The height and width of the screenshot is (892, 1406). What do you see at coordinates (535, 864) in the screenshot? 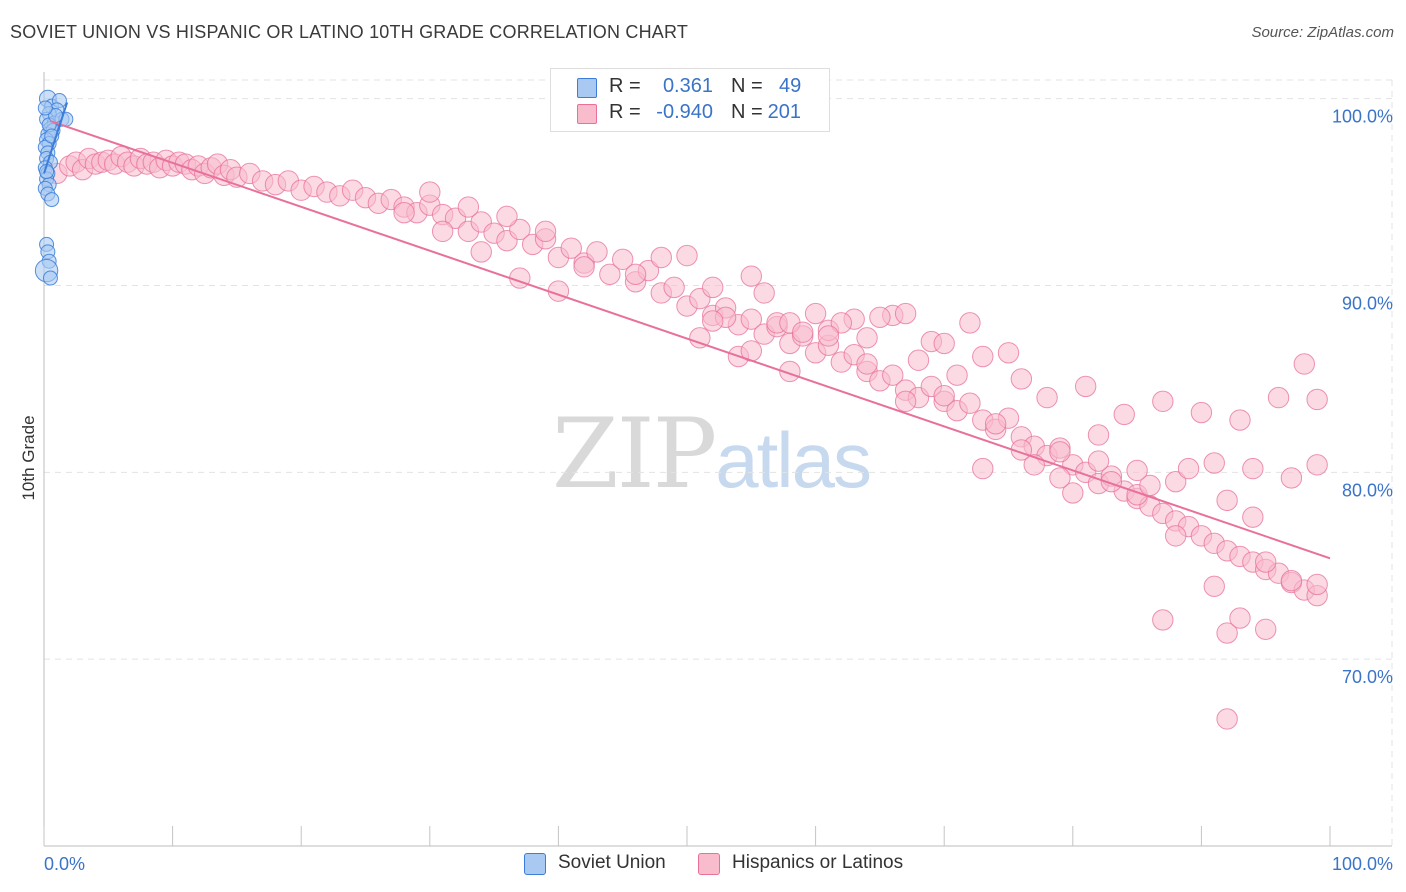
I see `soviet-swatch` at bounding box center [535, 864].